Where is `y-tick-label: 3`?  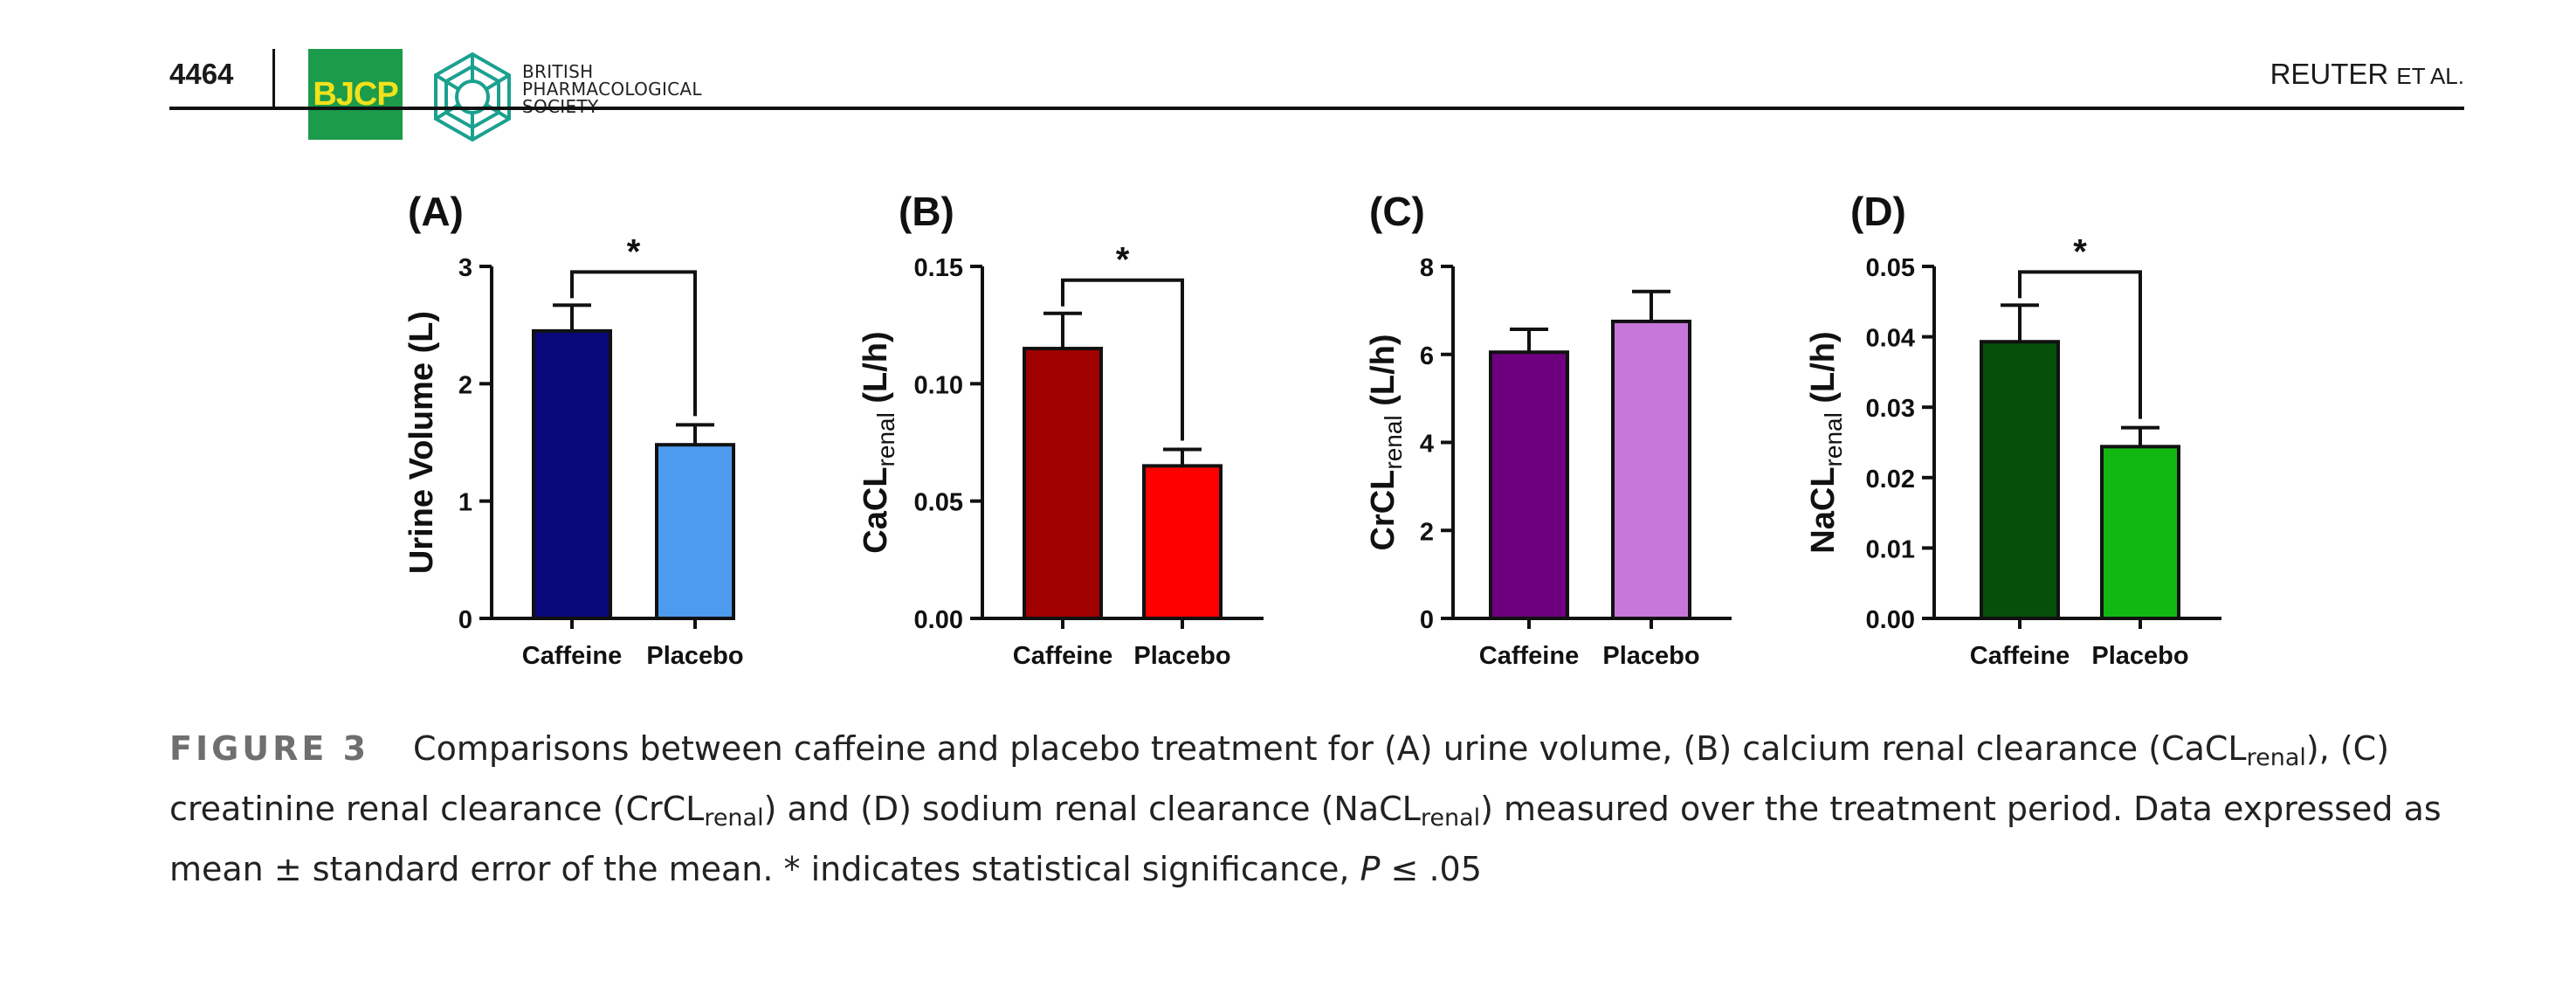
y-tick-label: 3 is located at coordinates (465, 268).